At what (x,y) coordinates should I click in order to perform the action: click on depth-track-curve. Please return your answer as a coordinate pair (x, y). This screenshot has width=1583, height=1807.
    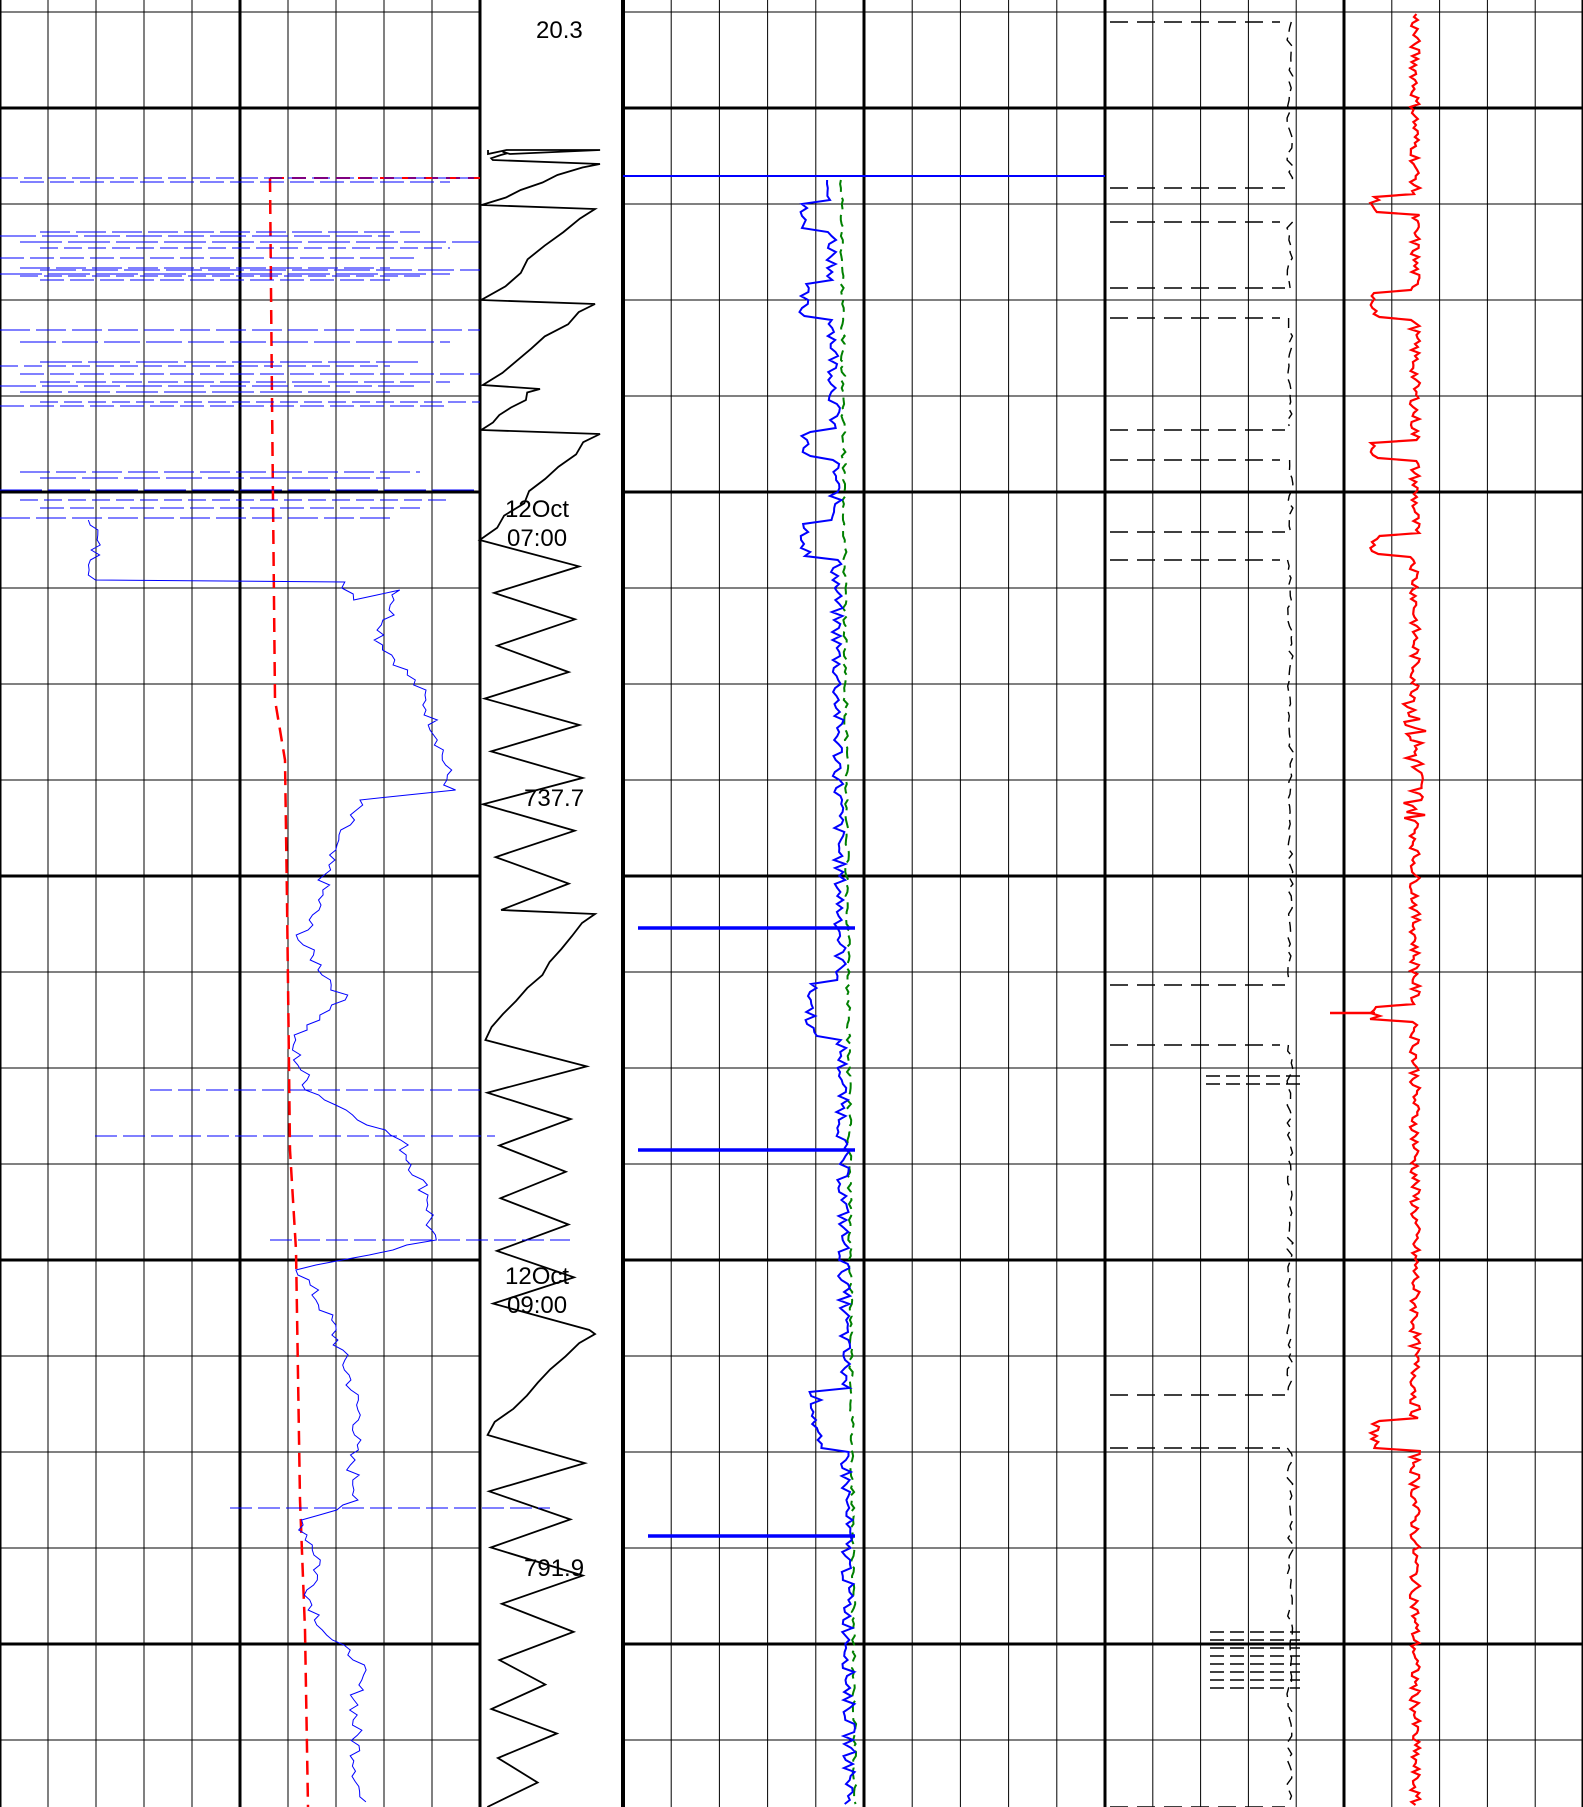
    Looking at the image, I should click on (539, 978).